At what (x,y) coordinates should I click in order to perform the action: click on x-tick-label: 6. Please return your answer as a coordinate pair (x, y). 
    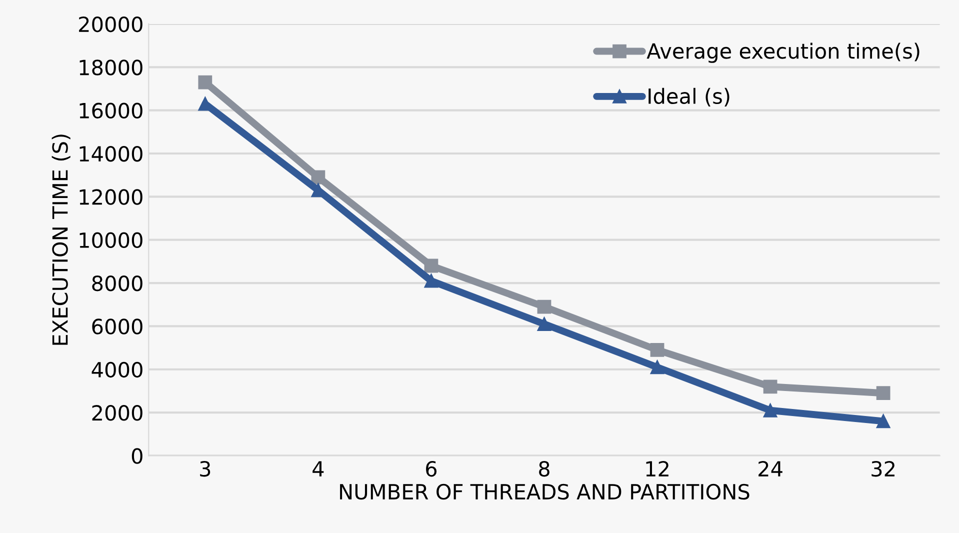
    Looking at the image, I should click on (431, 468).